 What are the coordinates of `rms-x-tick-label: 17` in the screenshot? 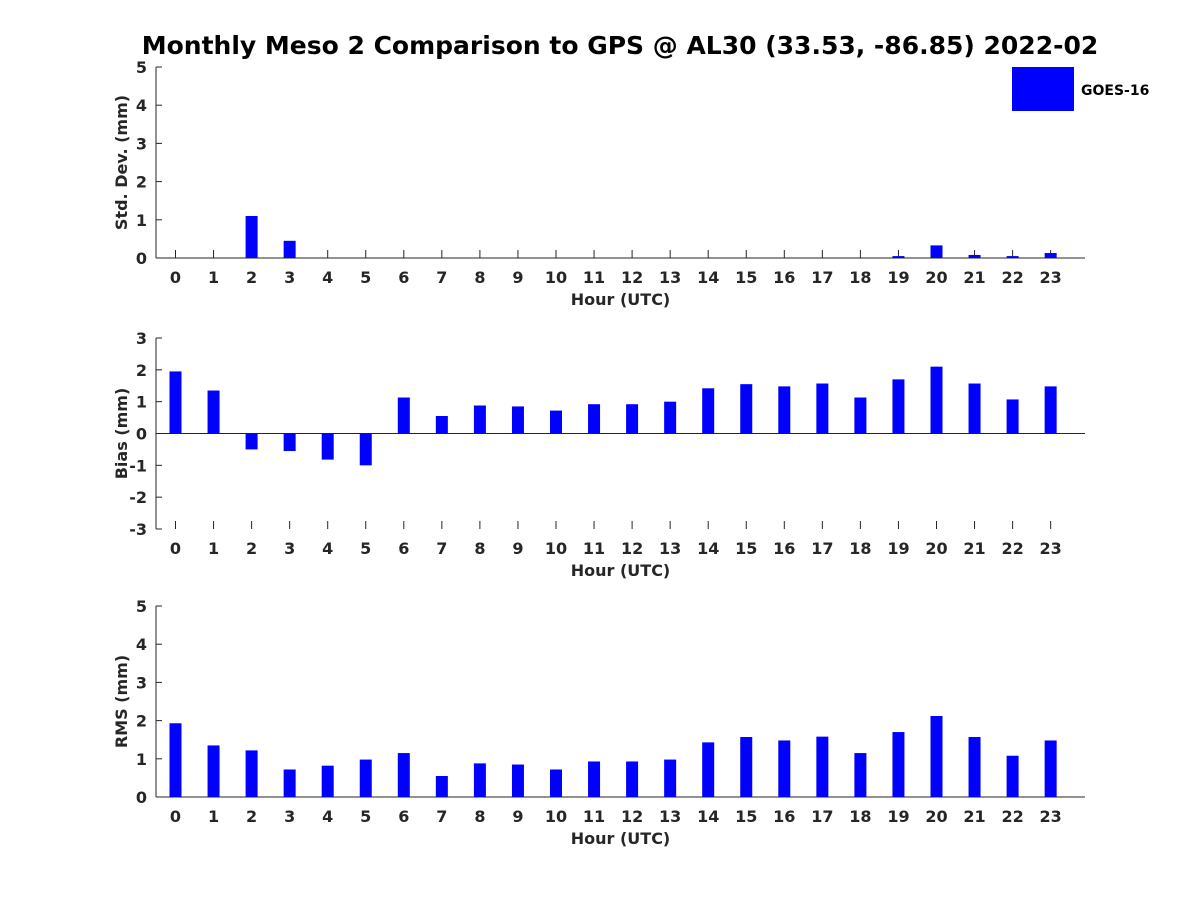 It's located at (822, 816).